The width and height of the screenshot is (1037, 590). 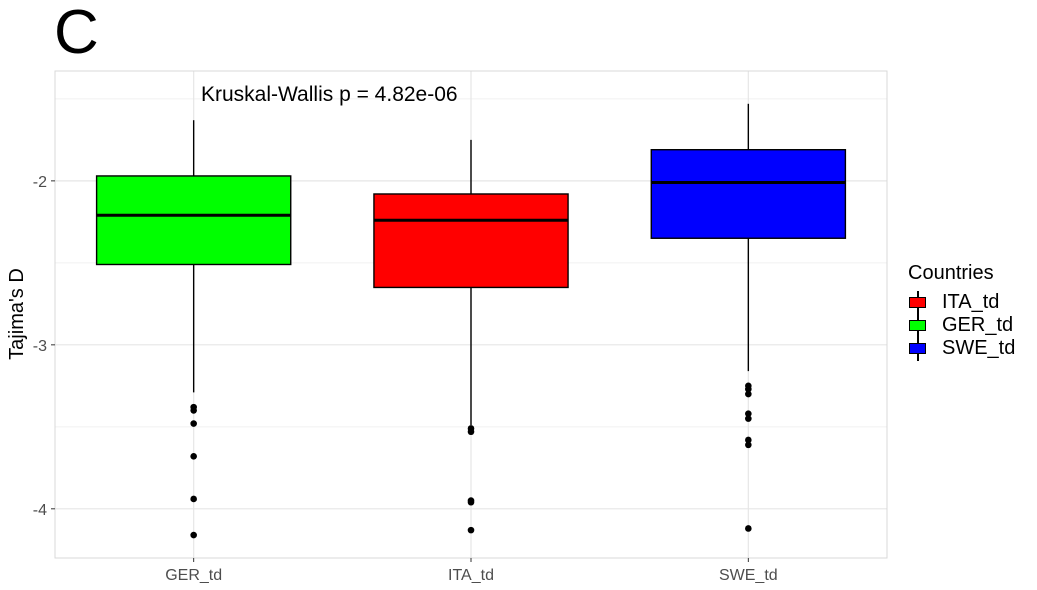 What do you see at coordinates (17, 314) in the screenshot?
I see `y-axis-label: Tajima's D` at bounding box center [17, 314].